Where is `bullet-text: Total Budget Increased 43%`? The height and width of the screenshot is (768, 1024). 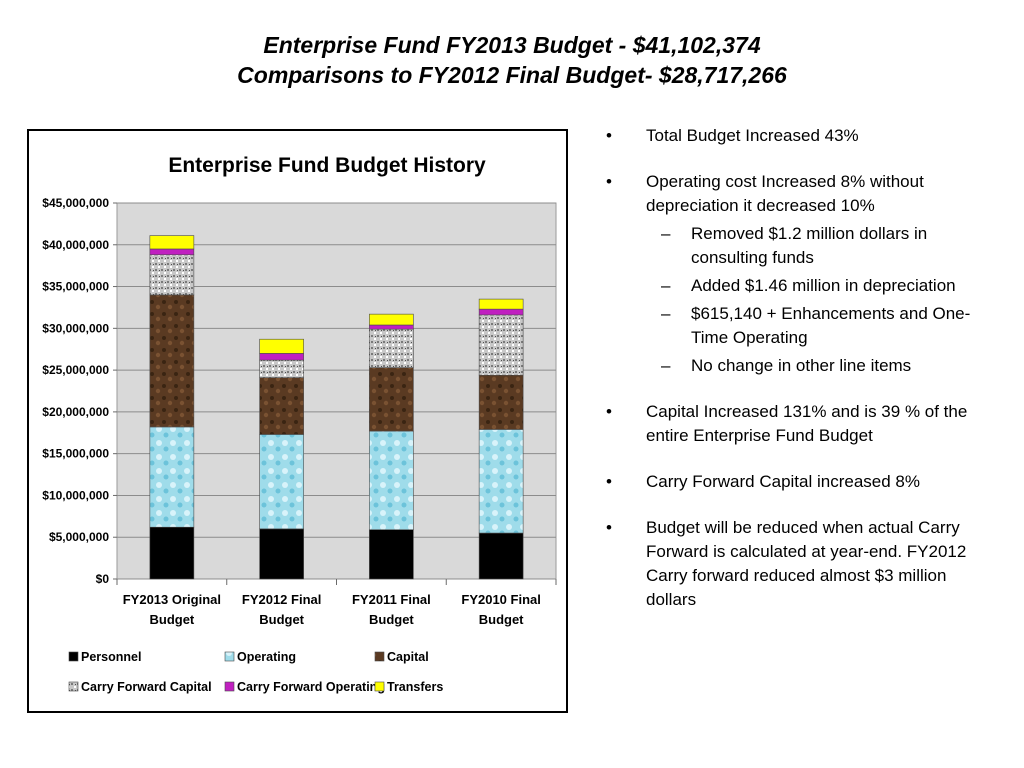 bullet-text: Total Budget Increased 43% is located at coordinates (752, 135).